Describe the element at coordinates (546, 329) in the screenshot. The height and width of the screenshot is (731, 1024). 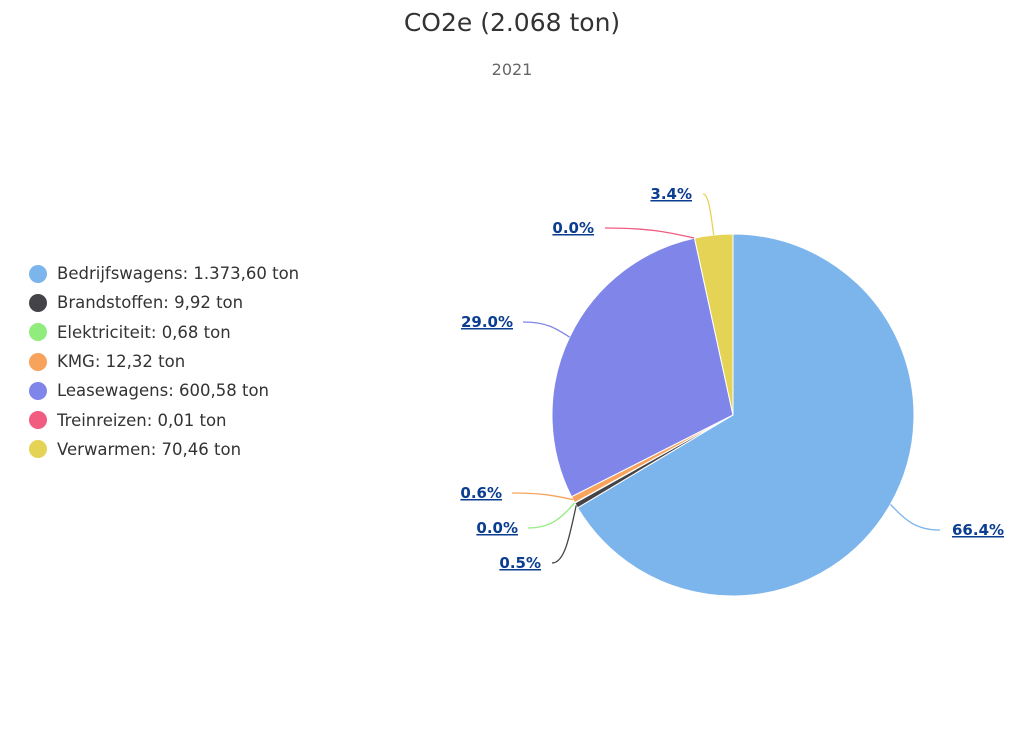
I see `connector-line-leasewagens` at that location.